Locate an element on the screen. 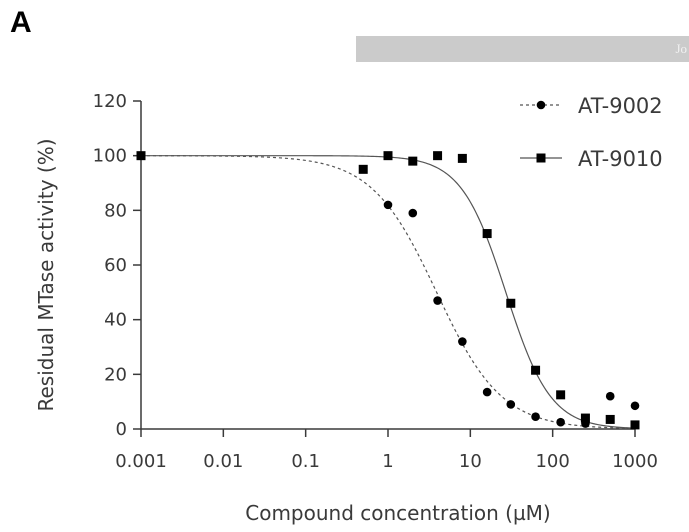  x-tick-label: 1 is located at coordinates (387, 461).